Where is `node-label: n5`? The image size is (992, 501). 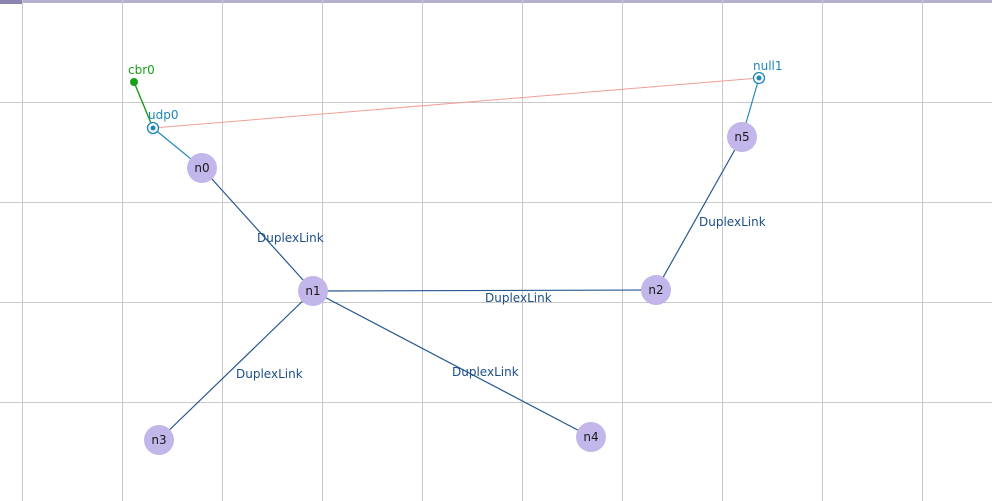
node-label: n5 is located at coordinates (741, 137).